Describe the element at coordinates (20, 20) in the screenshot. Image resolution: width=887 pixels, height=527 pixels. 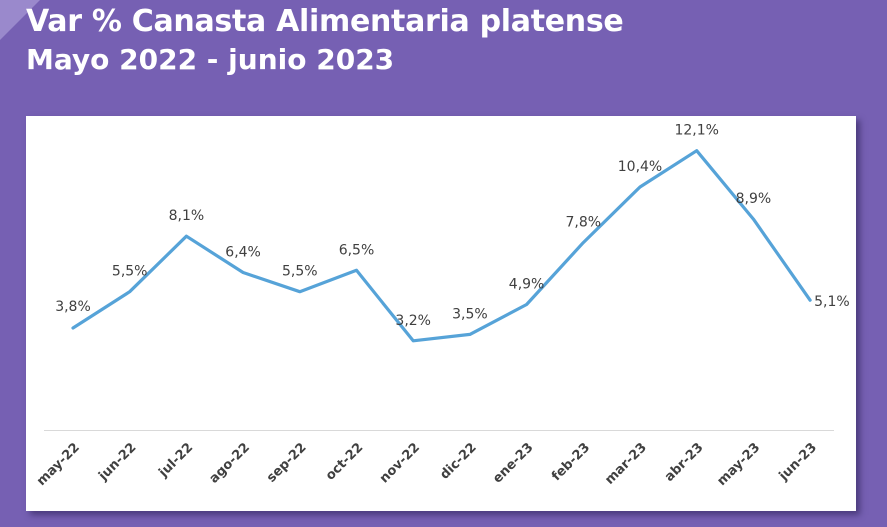
I see `corner-decoration` at that location.